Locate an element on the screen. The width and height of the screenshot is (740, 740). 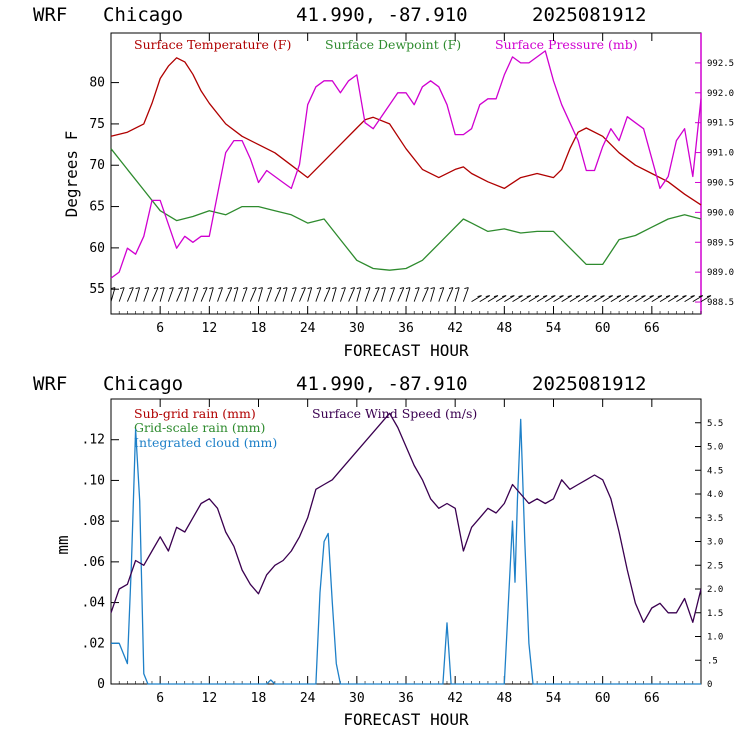
x-tick-label: 6 is located at coordinates (160, 328).